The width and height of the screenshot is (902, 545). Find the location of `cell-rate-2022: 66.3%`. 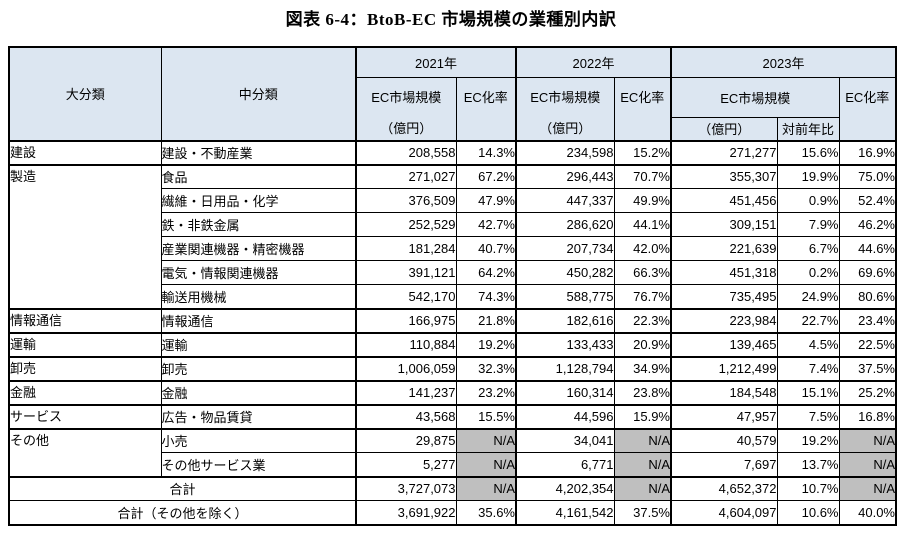

cell-rate-2022: 66.3% is located at coordinates (642, 272).